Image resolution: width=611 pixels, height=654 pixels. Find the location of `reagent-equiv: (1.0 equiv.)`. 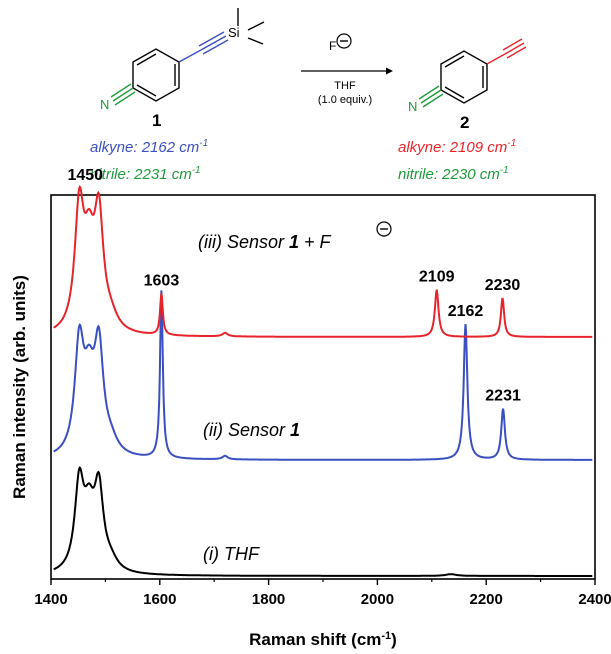

reagent-equiv: (1.0 equiv.) is located at coordinates (345, 100).